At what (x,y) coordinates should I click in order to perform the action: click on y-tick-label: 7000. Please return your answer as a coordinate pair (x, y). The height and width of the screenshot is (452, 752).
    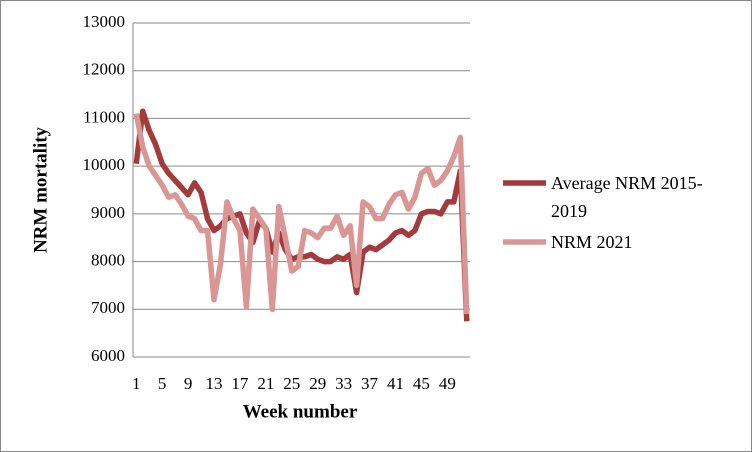
    Looking at the image, I should click on (108, 307).